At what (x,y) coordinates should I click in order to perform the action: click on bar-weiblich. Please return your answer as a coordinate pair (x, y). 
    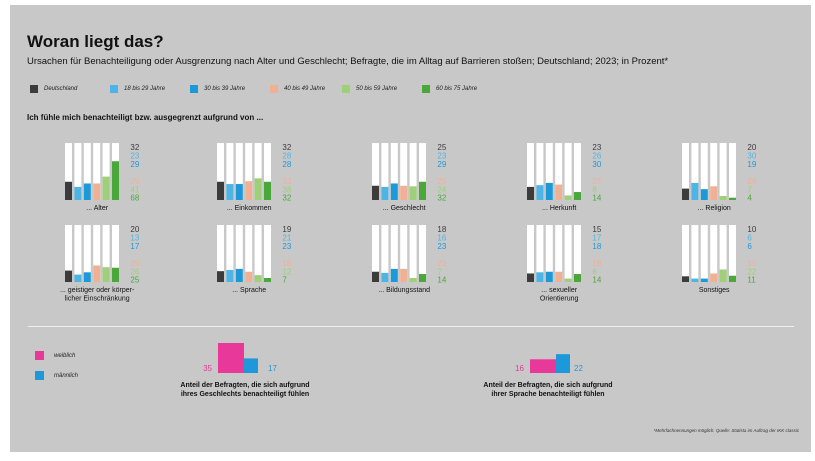
    Looking at the image, I should click on (543, 366).